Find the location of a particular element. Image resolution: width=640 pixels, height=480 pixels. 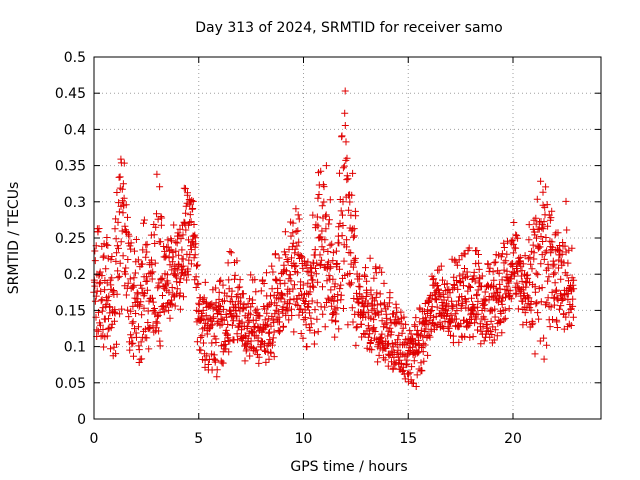

x-axis-label: GPS time / hours is located at coordinates (348, 467).